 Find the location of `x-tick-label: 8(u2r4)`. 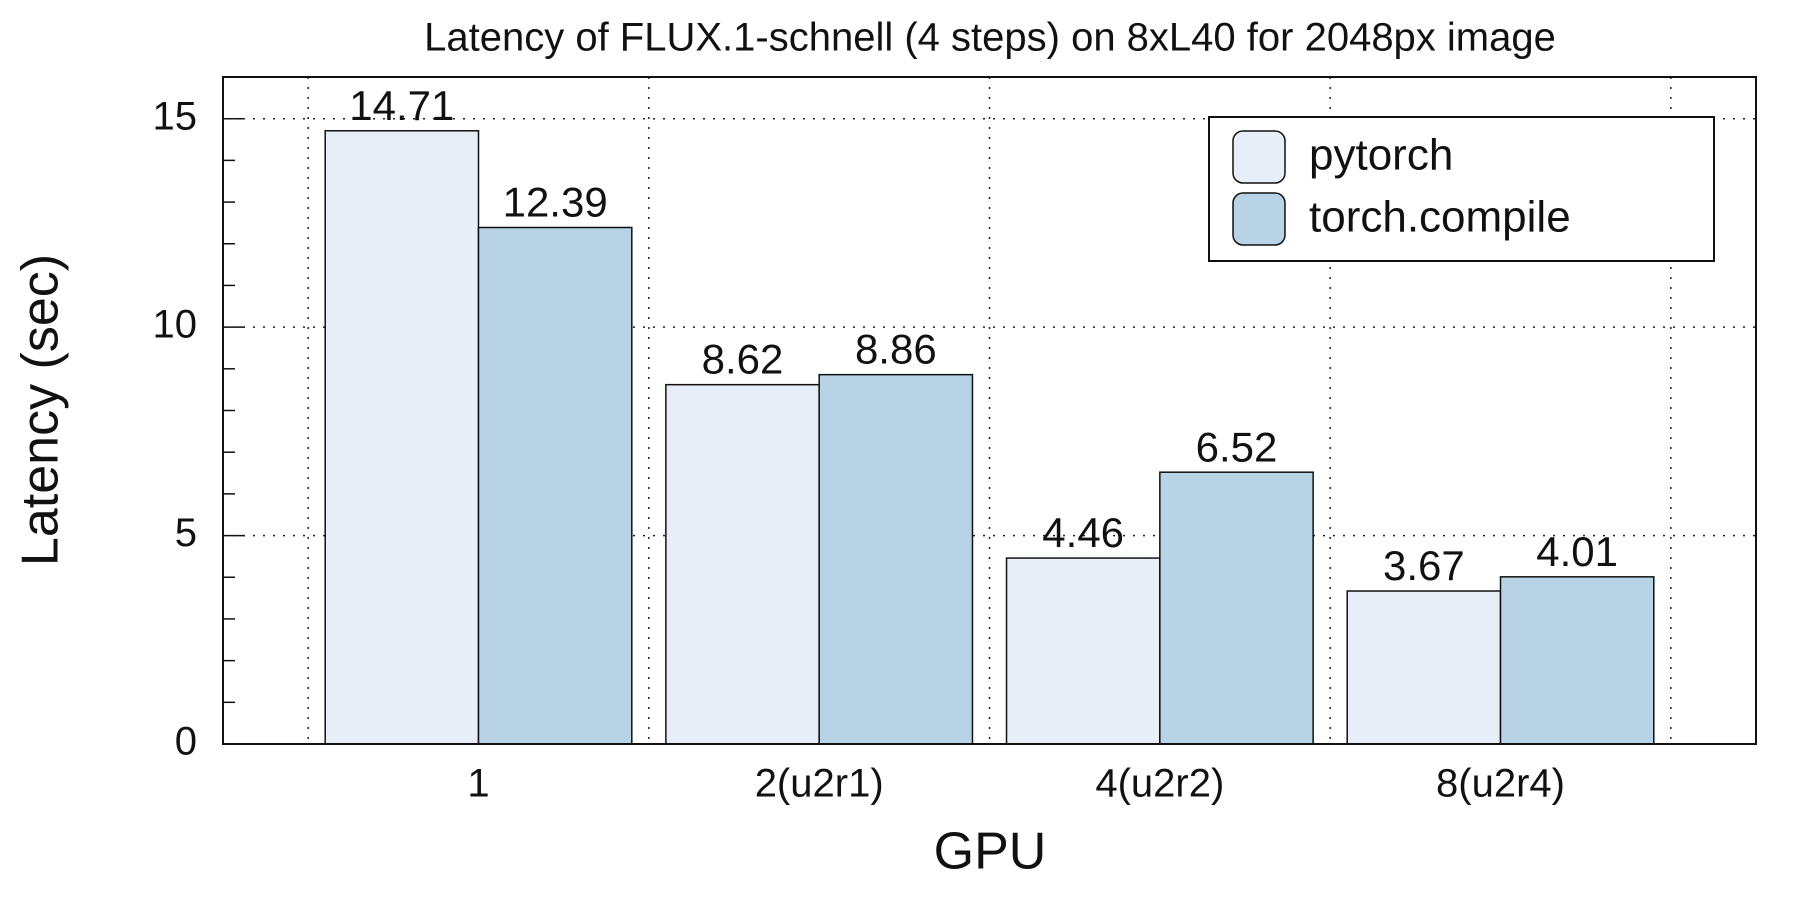

x-tick-label: 8(u2r4) is located at coordinates (1500, 784).